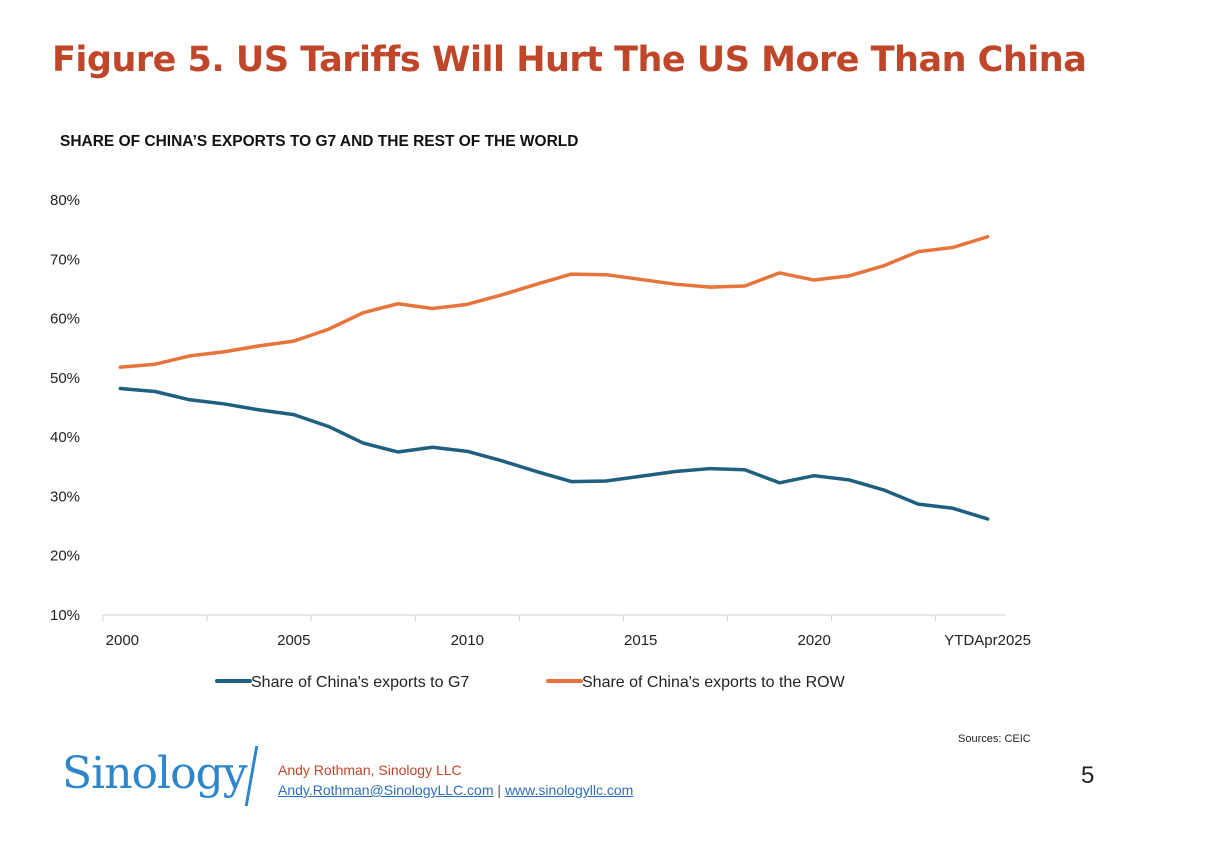 This screenshot has width=1224, height=858. I want to click on x-tick-label: 2000, so click(122, 640).